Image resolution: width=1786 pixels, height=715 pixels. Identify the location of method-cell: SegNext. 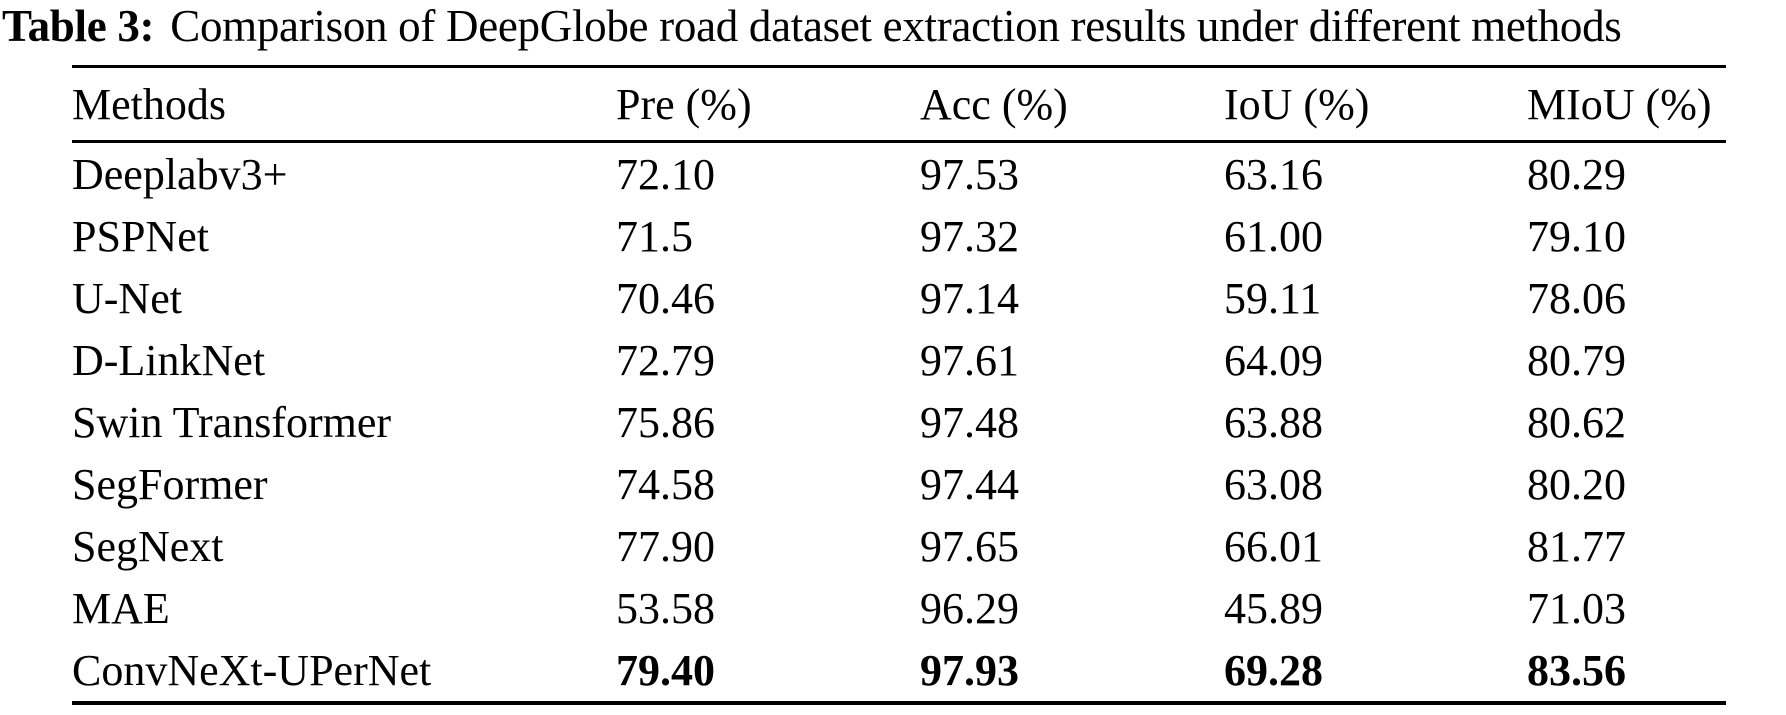
(148, 546).